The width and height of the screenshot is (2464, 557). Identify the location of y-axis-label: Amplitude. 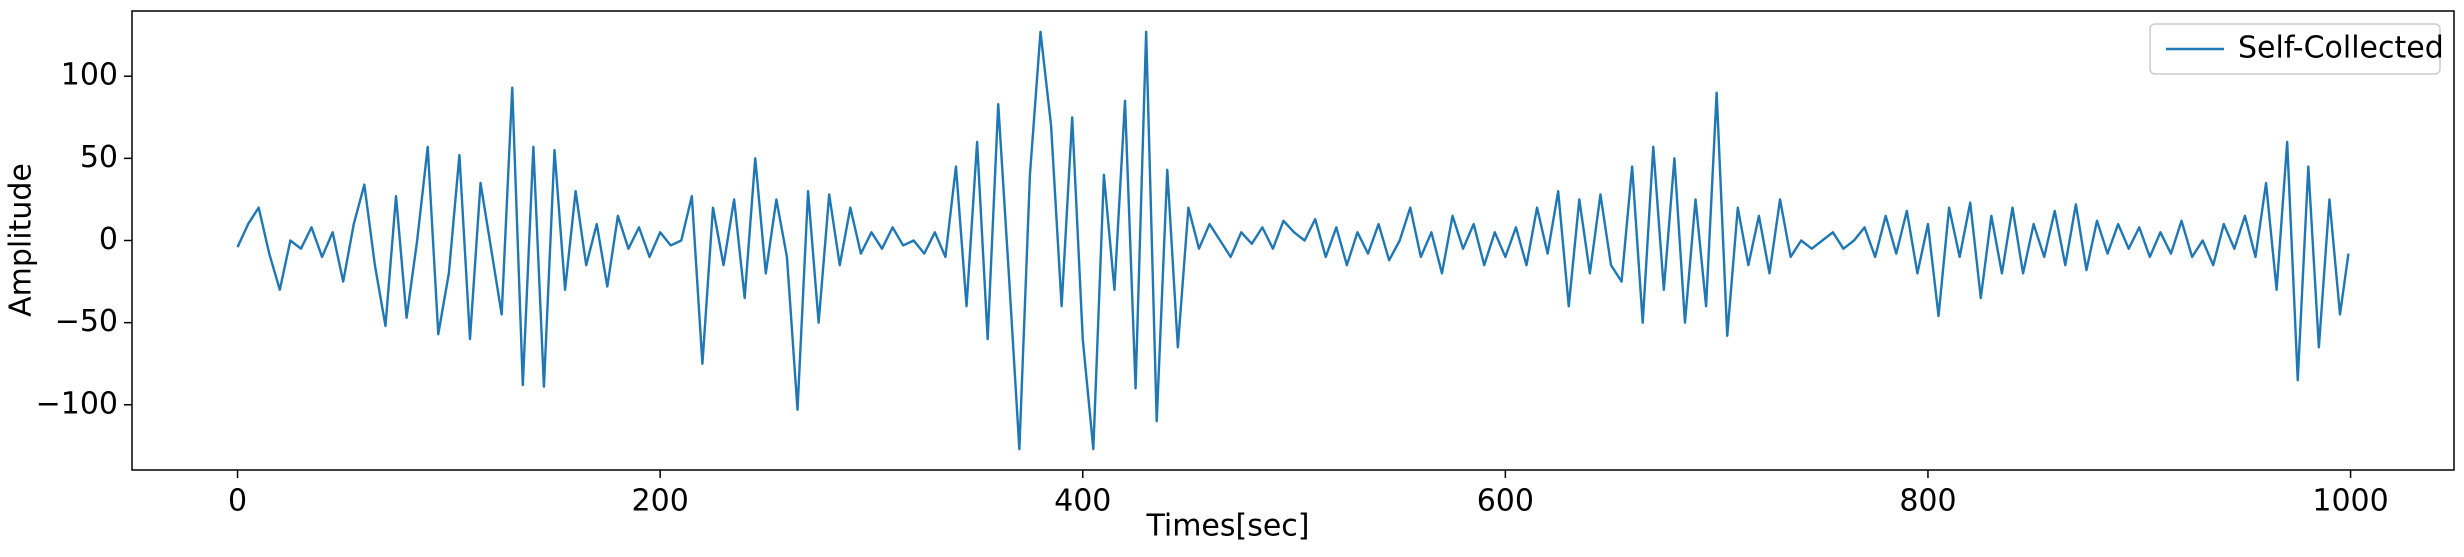
(21, 240).